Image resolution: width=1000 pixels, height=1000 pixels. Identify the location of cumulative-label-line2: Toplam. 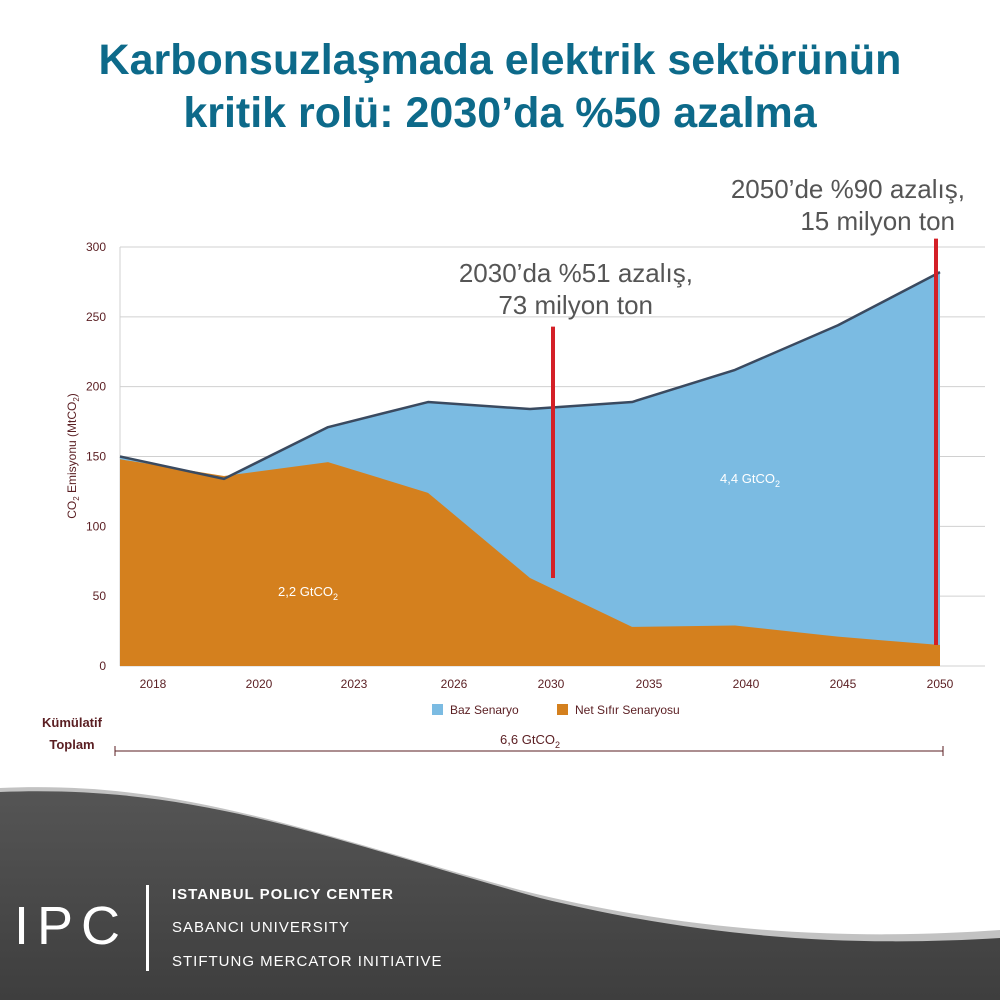
(71, 744).